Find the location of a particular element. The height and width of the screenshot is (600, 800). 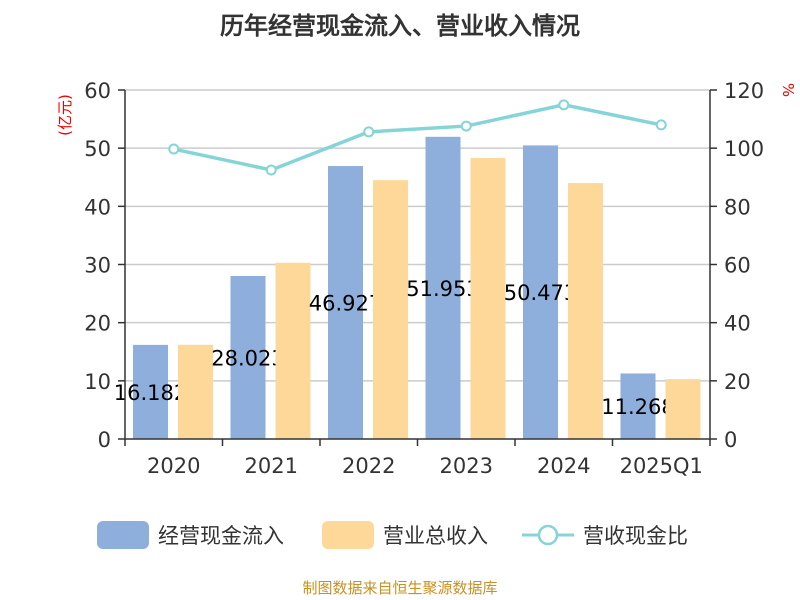

cash-inflow-data-label: 16.182 is located at coordinates (150, 393).